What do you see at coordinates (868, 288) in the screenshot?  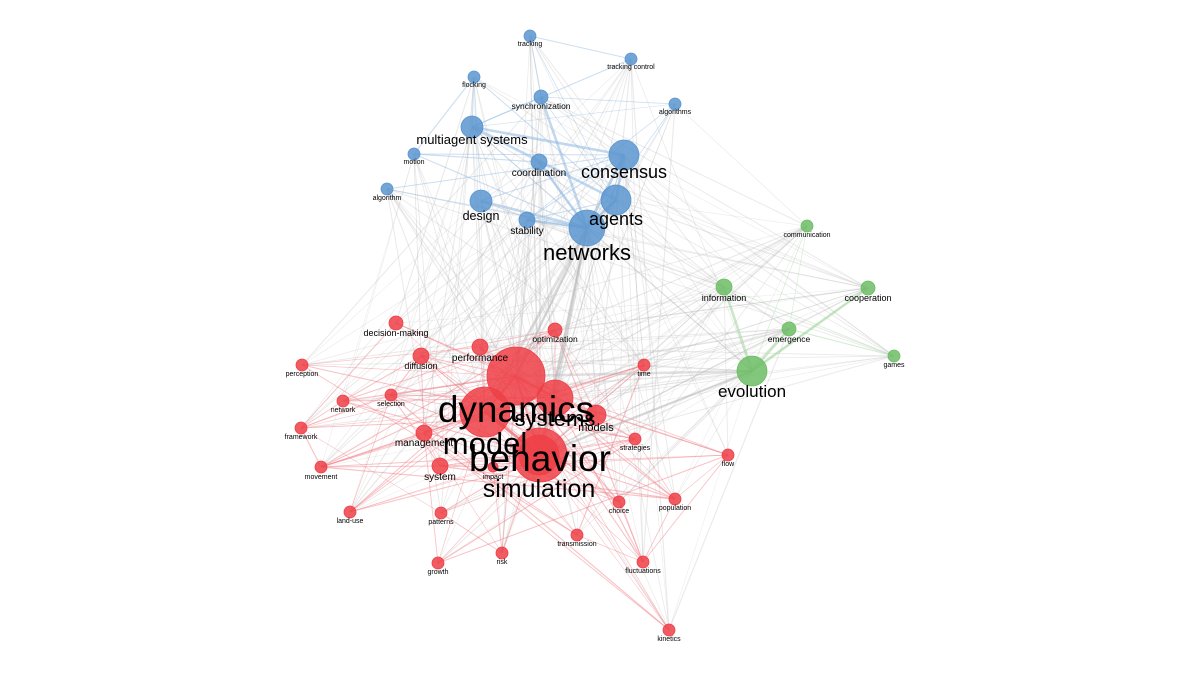 I see `node-cooperation` at bounding box center [868, 288].